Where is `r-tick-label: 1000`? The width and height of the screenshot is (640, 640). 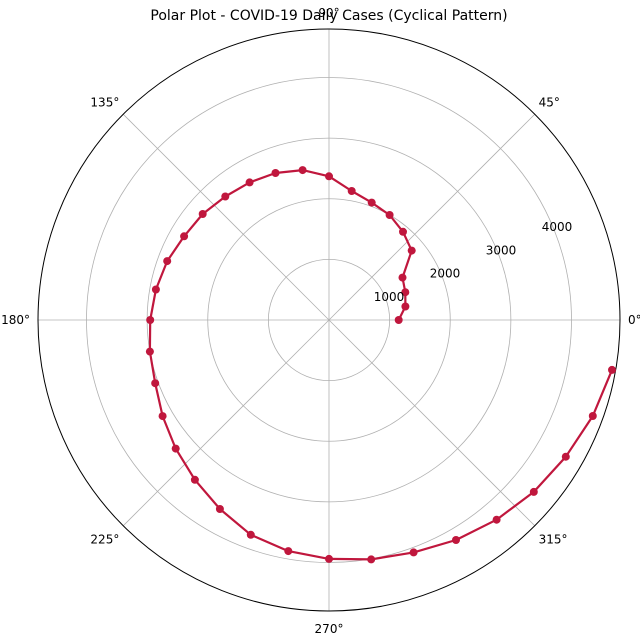
r-tick-label: 1000 is located at coordinates (389, 297).